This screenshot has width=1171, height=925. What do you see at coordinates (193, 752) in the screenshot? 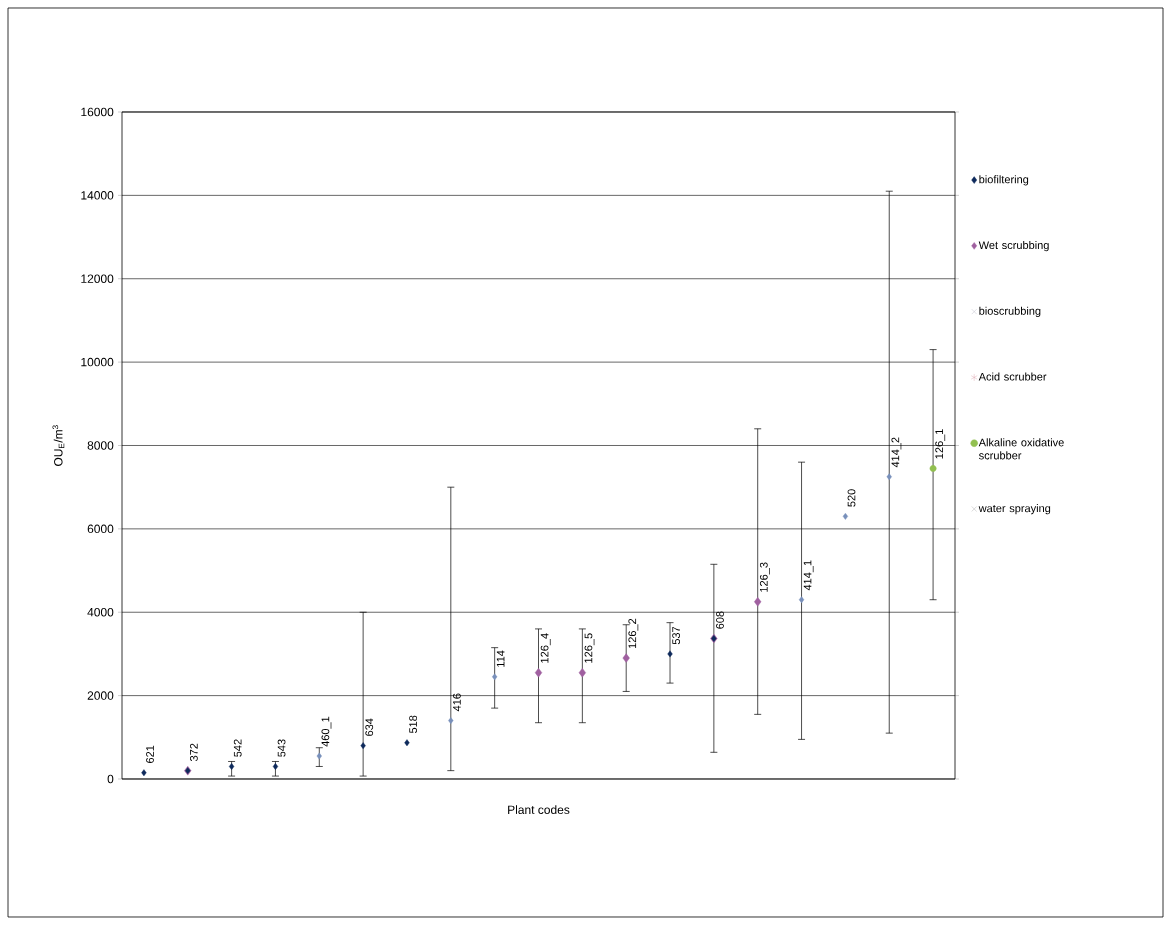
I see `x-tick-label: 372` at bounding box center [193, 752].